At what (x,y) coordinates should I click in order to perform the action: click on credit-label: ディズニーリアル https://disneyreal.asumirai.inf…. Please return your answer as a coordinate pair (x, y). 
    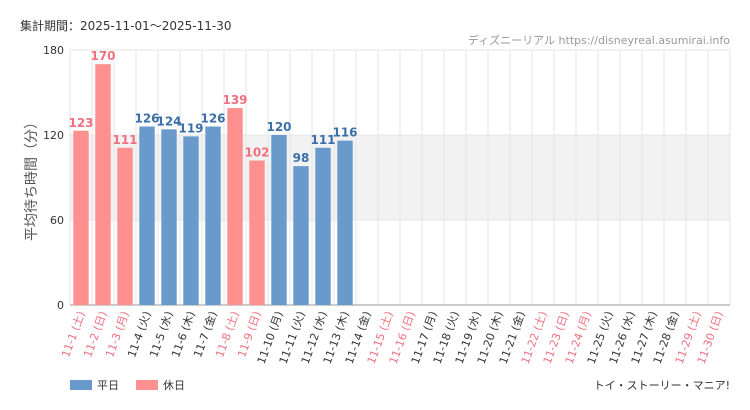
    Looking at the image, I should click on (599, 40).